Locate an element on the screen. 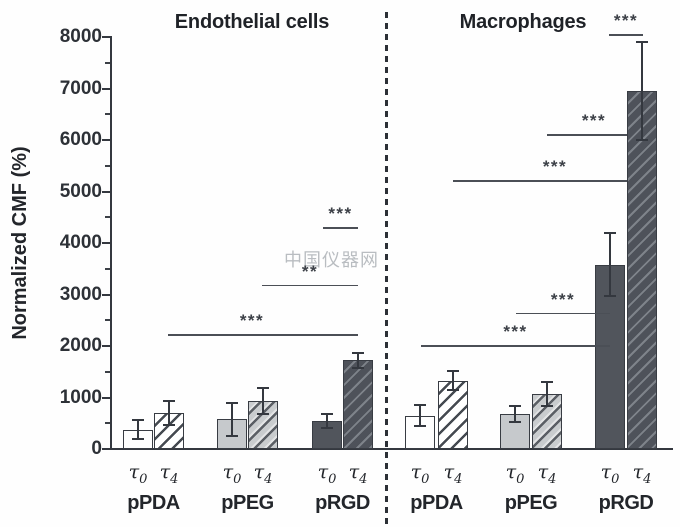 The width and height of the screenshot is (680, 527). x-group-label-ppeg: pPEG is located at coordinates (247, 503).